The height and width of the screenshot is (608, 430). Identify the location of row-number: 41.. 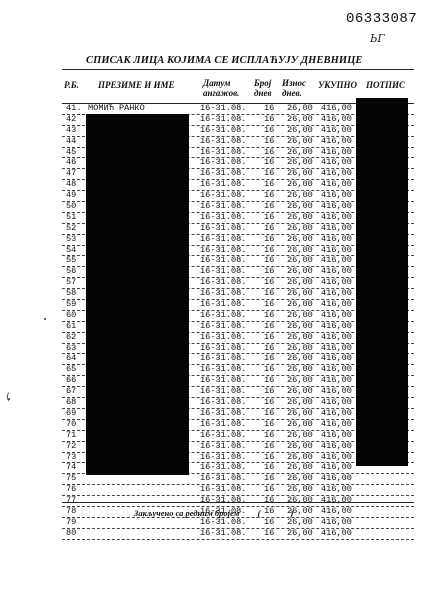
(74, 108).